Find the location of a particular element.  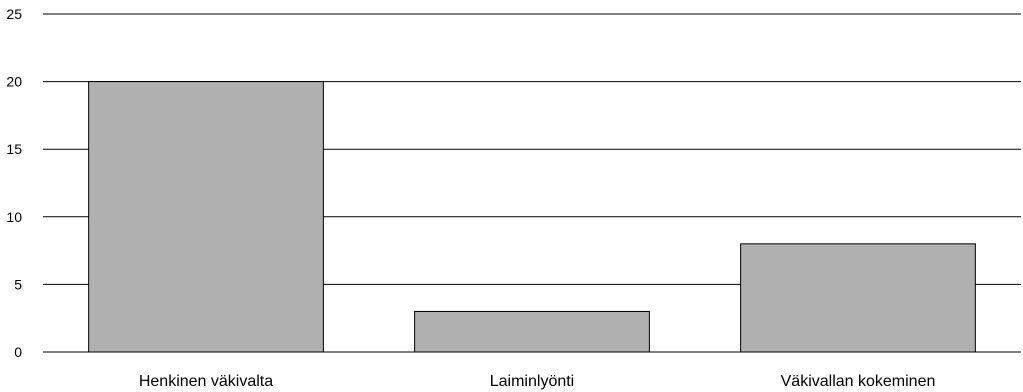

y-tick-label: 10 is located at coordinates (14, 217).